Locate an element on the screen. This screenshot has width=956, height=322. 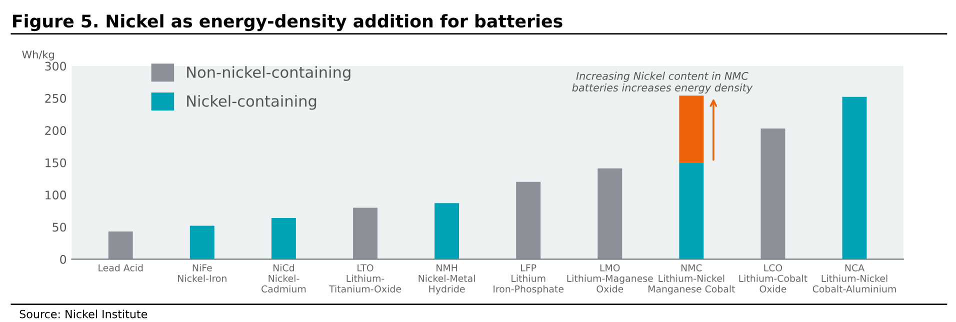
source-note: Source: Nickel Institute is located at coordinates (84, 314).